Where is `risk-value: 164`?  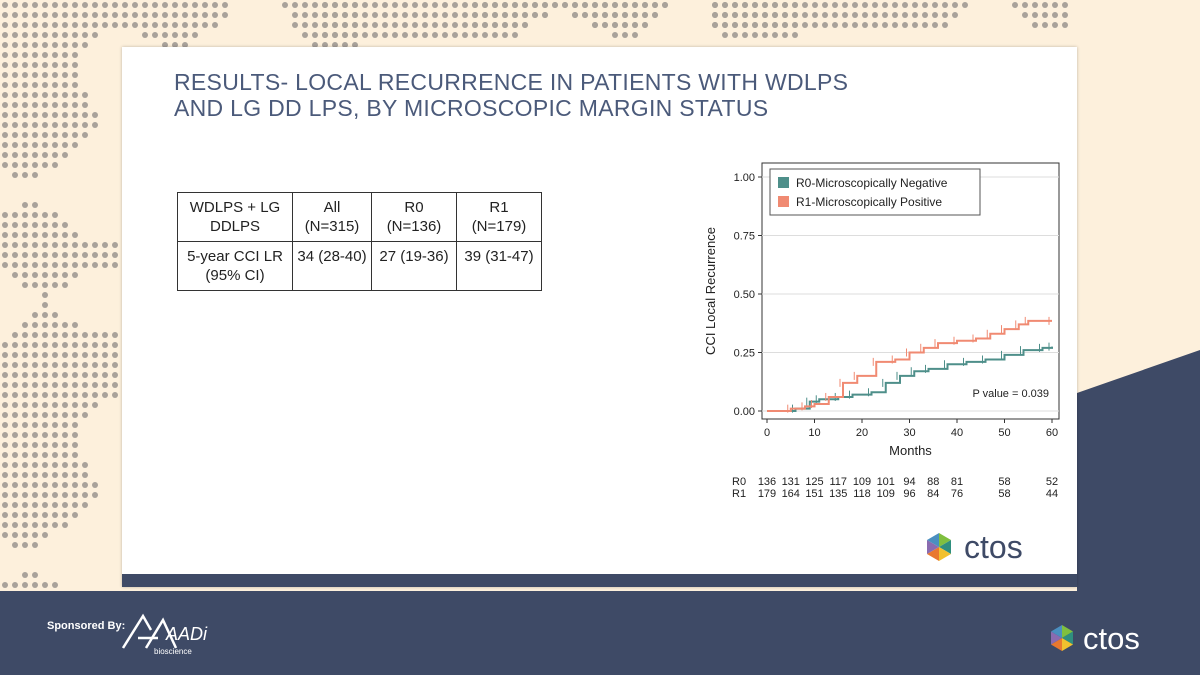
risk-value: 164 is located at coordinates (791, 494).